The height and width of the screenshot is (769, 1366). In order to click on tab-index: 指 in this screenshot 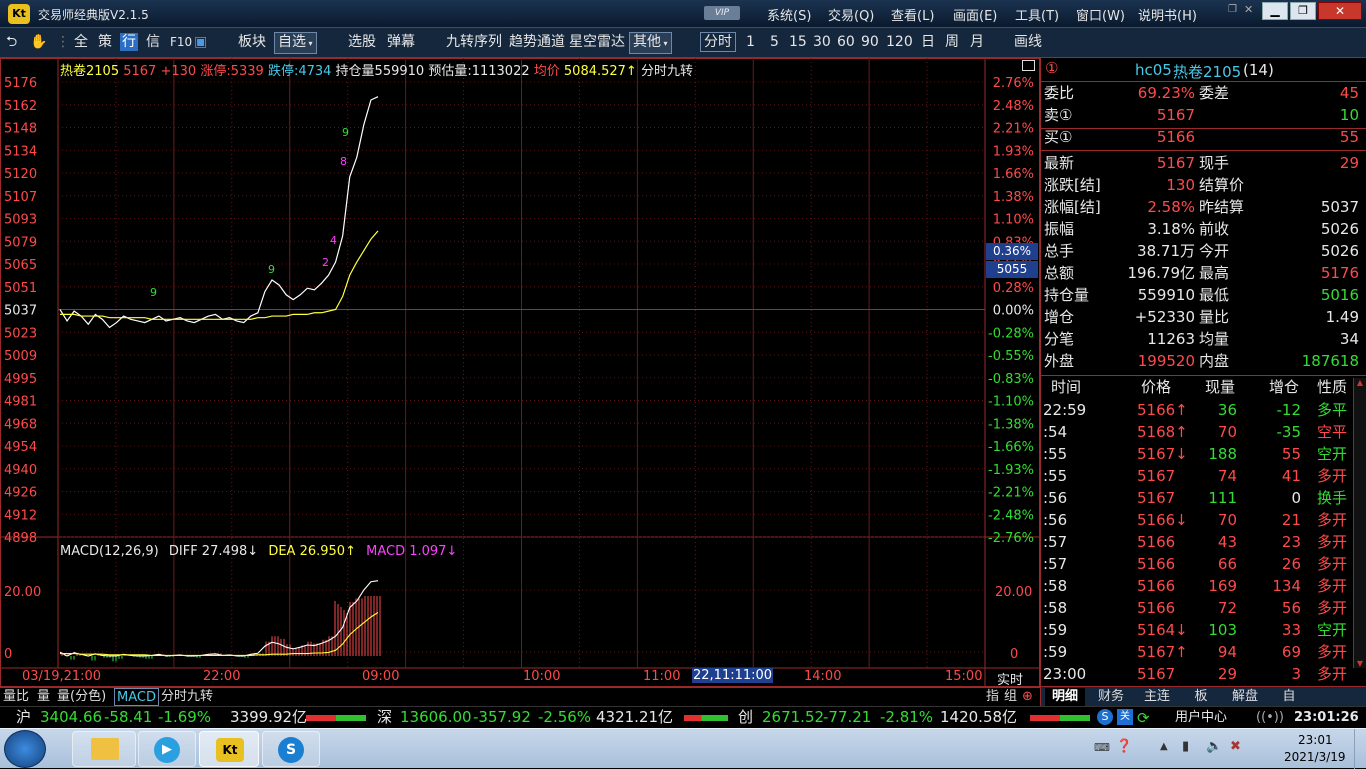, I will do `click(993, 696)`.